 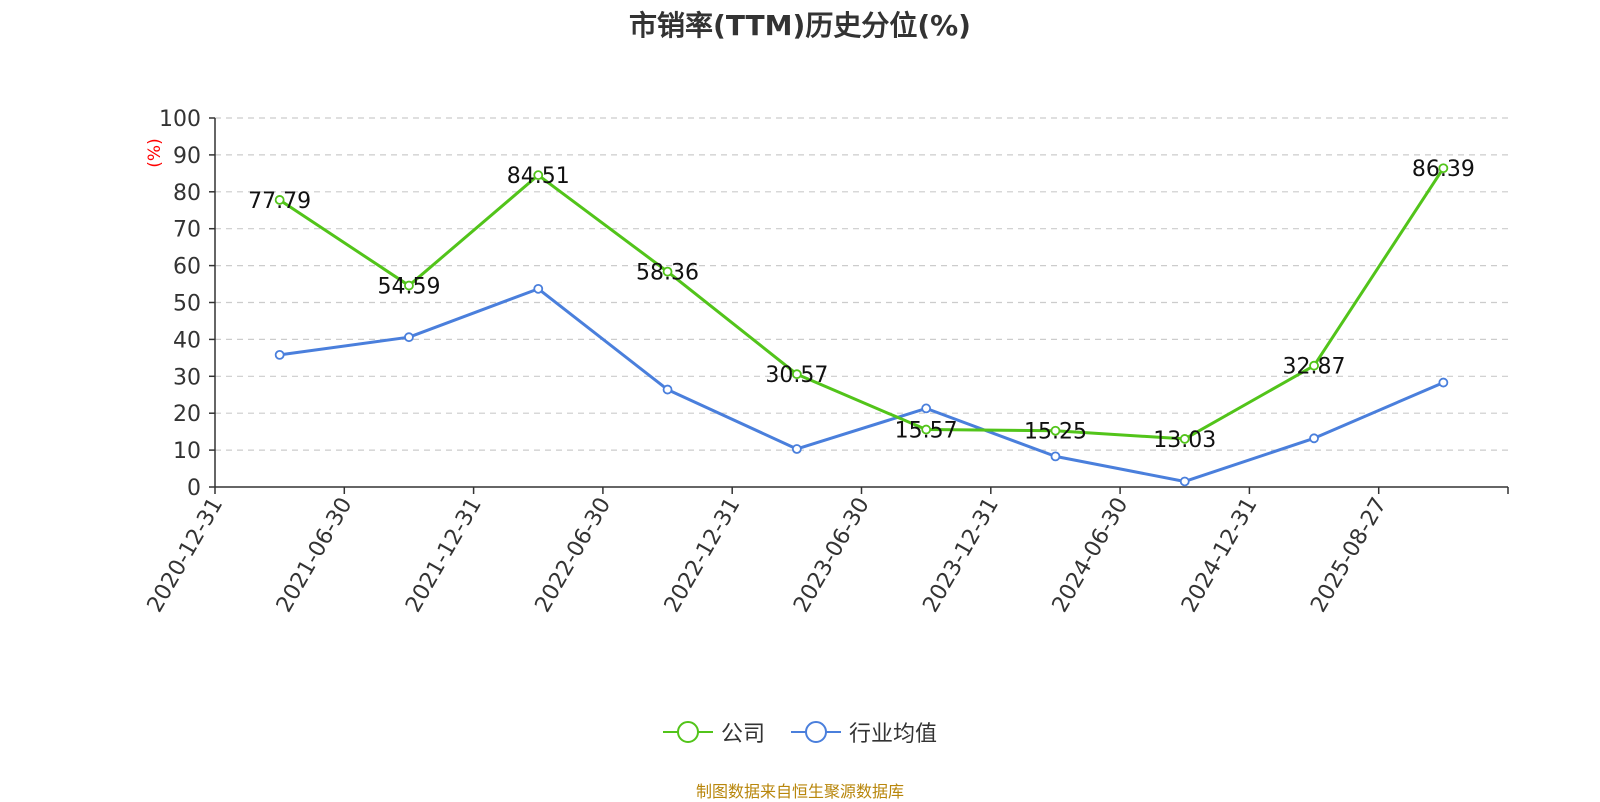 What do you see at coordinates (315, 555) in the screenshot?
I see `x-tick-label: 2021-06-30` at bounding box center [315, 555].